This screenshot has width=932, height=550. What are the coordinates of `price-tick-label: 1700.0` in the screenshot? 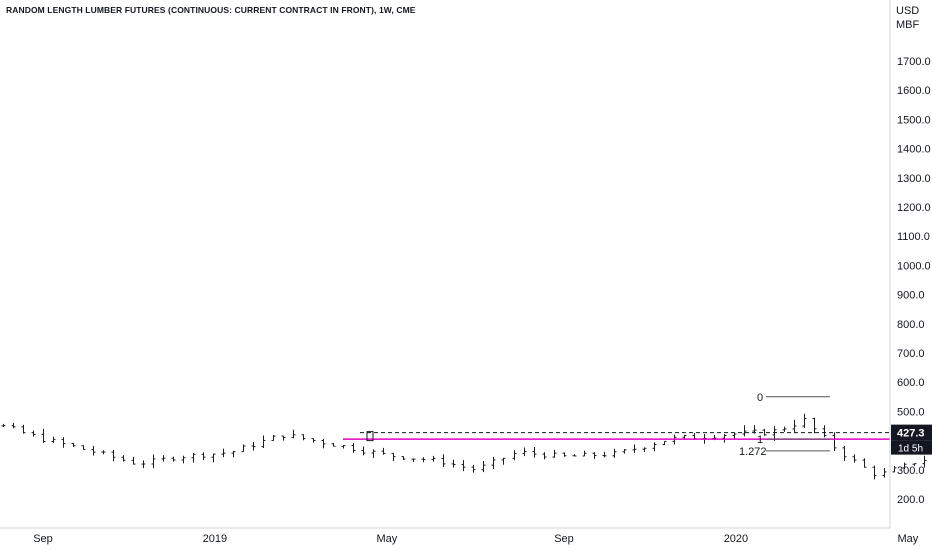 It's located at (914, 62).